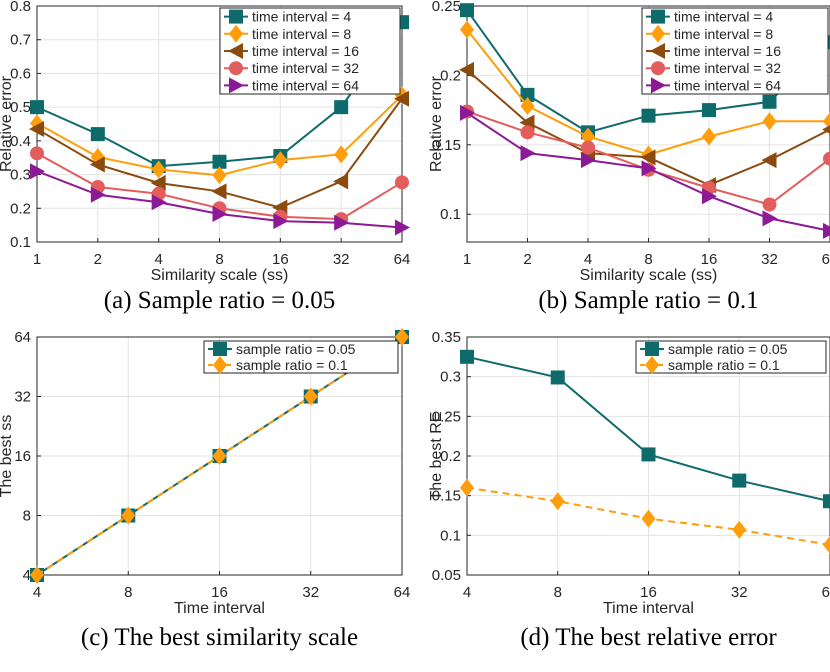  Describe the element at coordinates (305, 68) in the screenshot. I see `legend-label: time interval = 32` at that location.